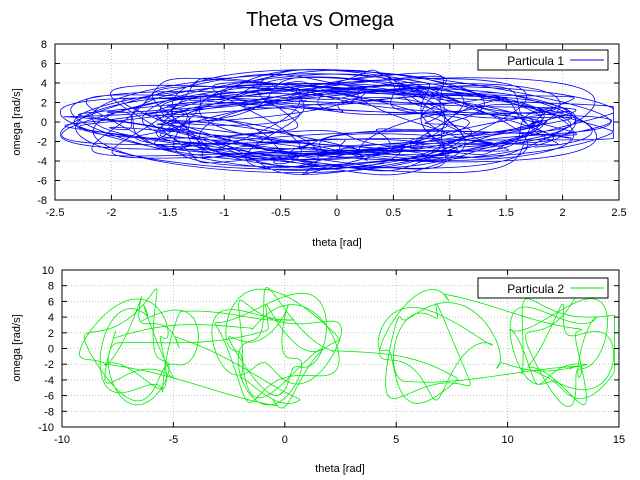 The width and height of the screenshot is (640, 480). Describe the element at coordinates (563, 213) in the screenshot. I see `x-tick-label: 2` at that location.